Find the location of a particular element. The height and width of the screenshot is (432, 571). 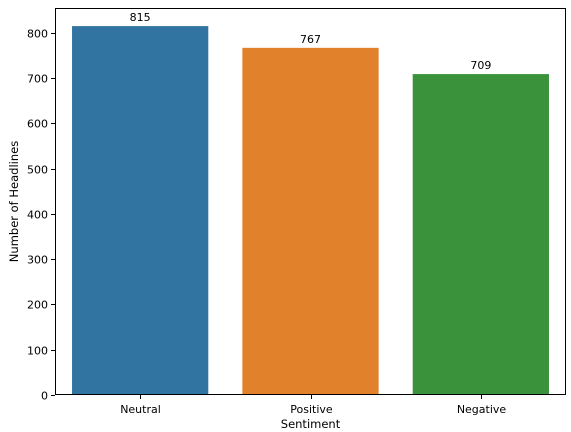

data-labels-layer: 815 767 709 is located at coordinates (311, 41).